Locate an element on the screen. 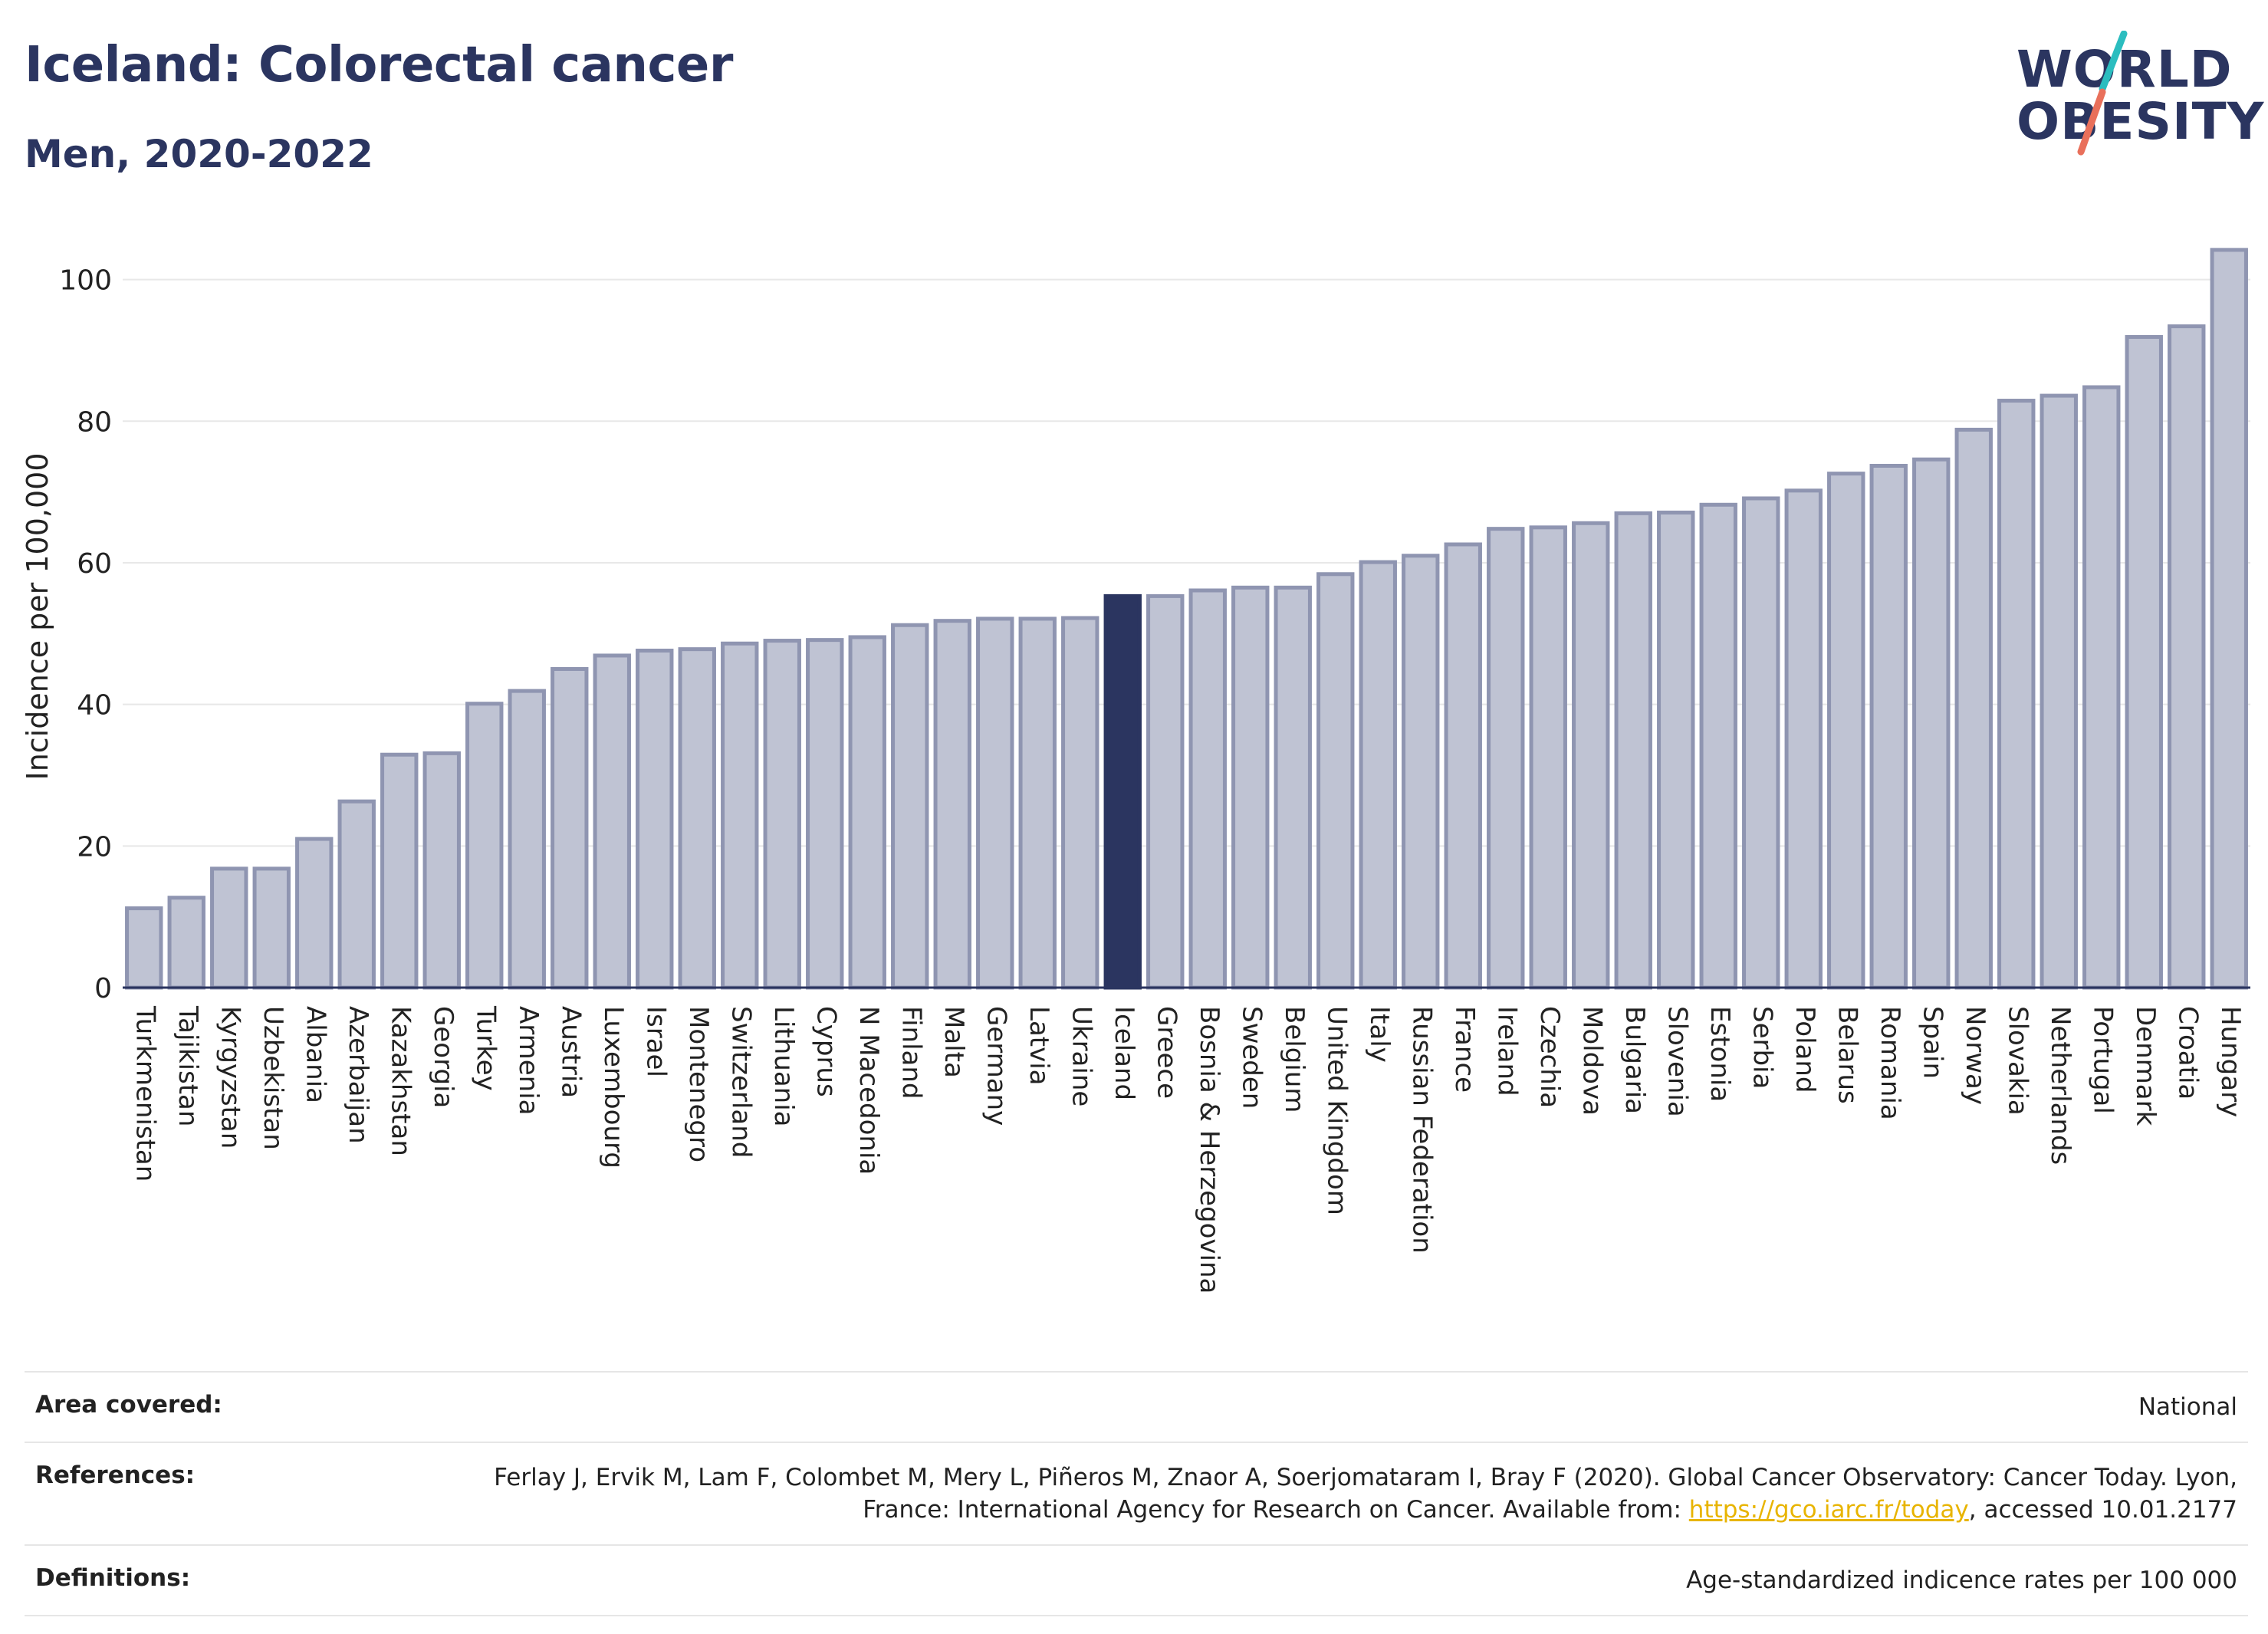 This screenshot has height=1634, width=2268. references-accessed: , accessed 10.01.2177 is located at coordinates (2102, 1510).